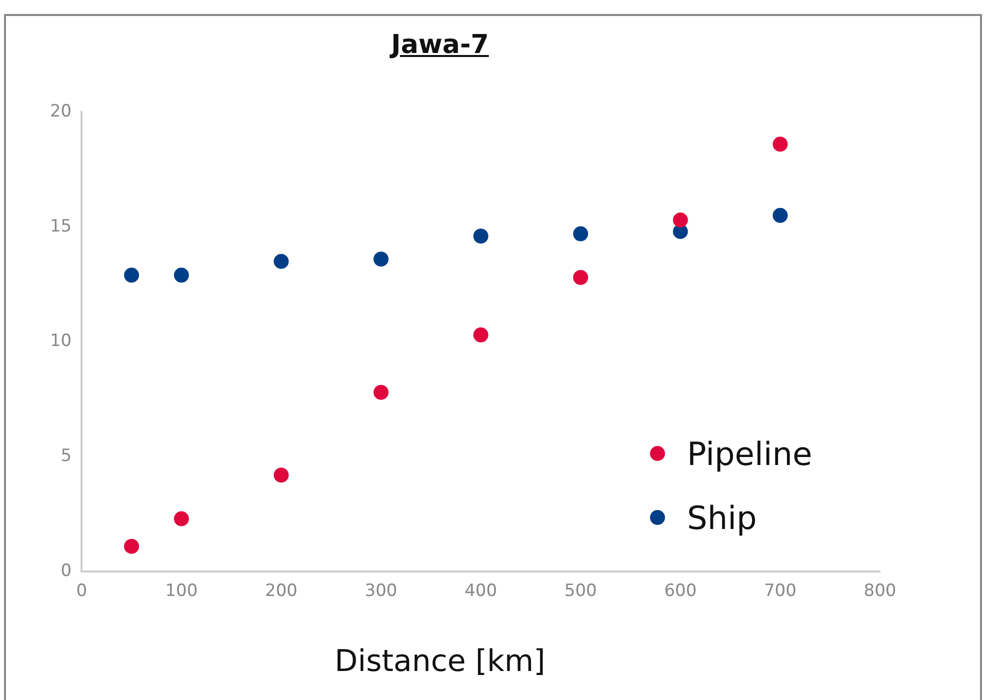  What do you see at coordinates (66, 456) in the screenshot?
I see `y-tick-label: 5` at bounding box center [66, 456].